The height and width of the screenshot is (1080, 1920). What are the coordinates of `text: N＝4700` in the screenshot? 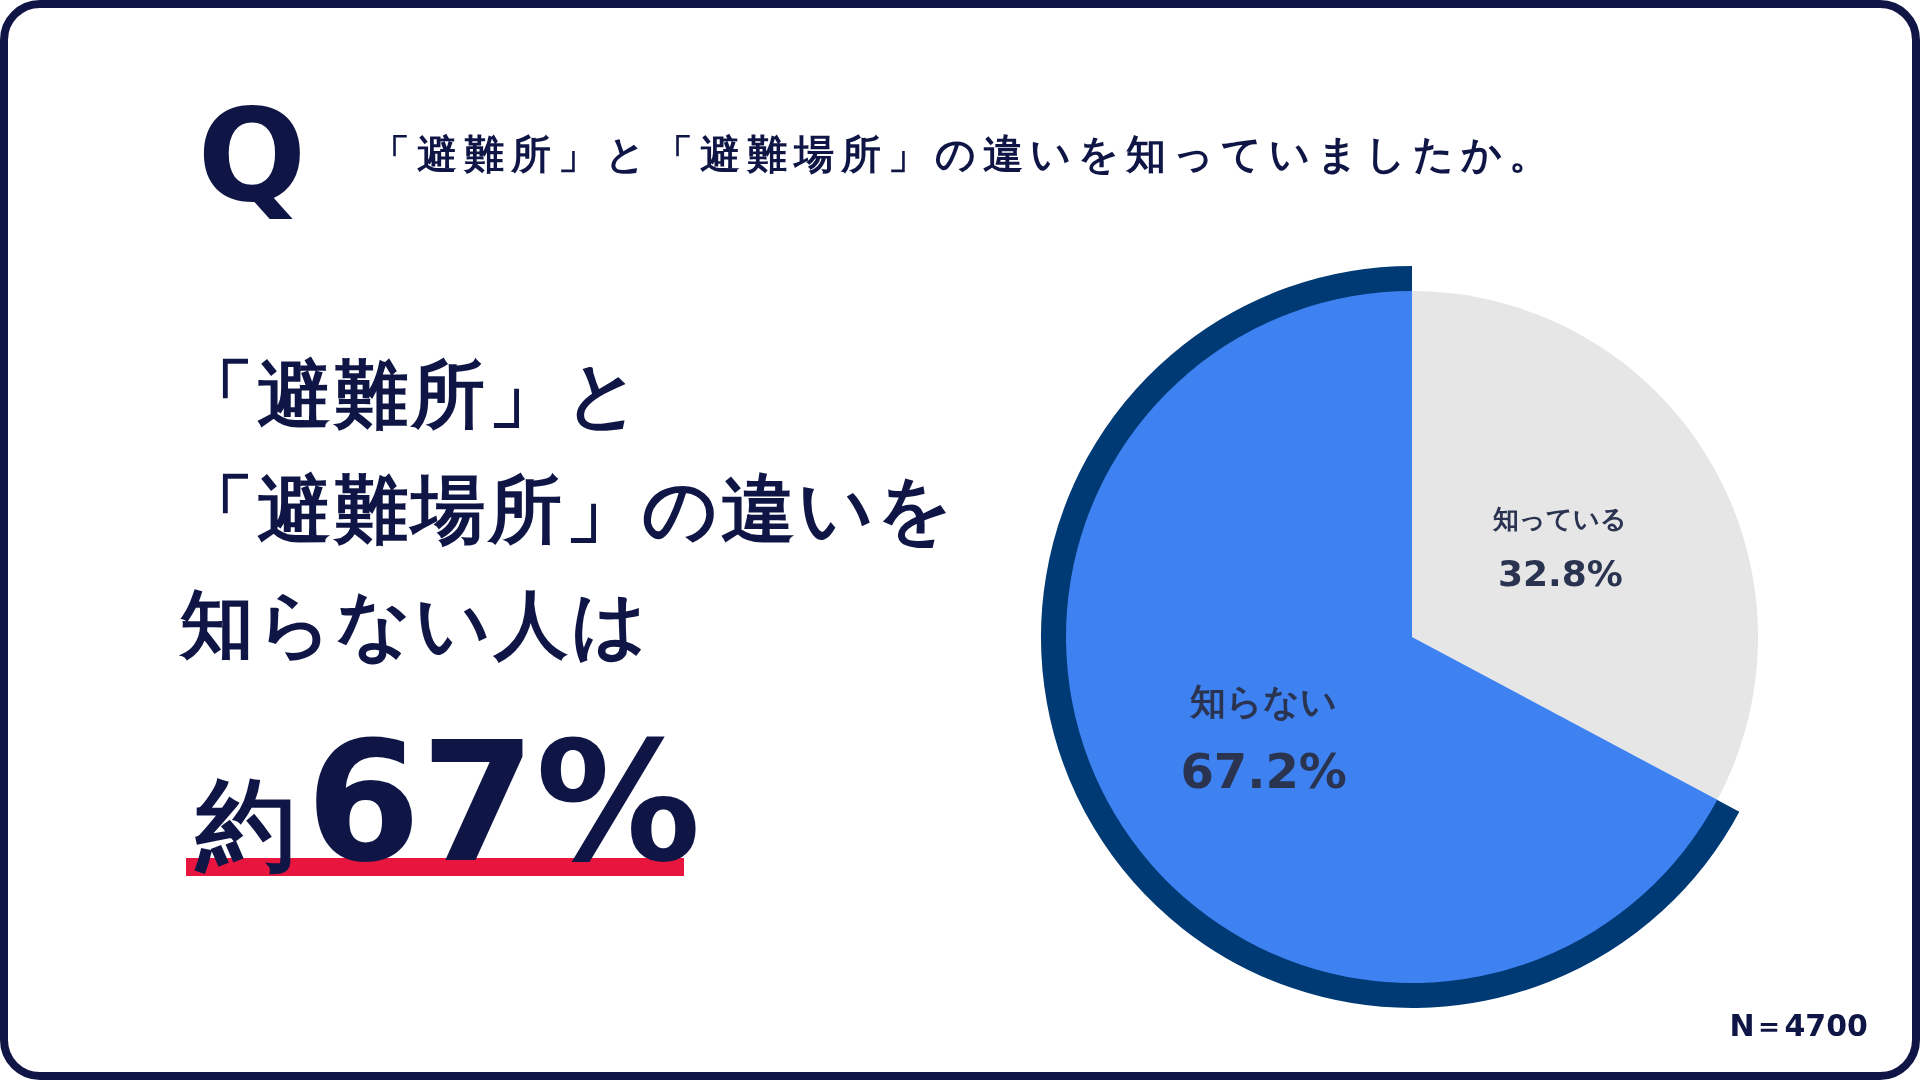 It's located at (1798, 1025).